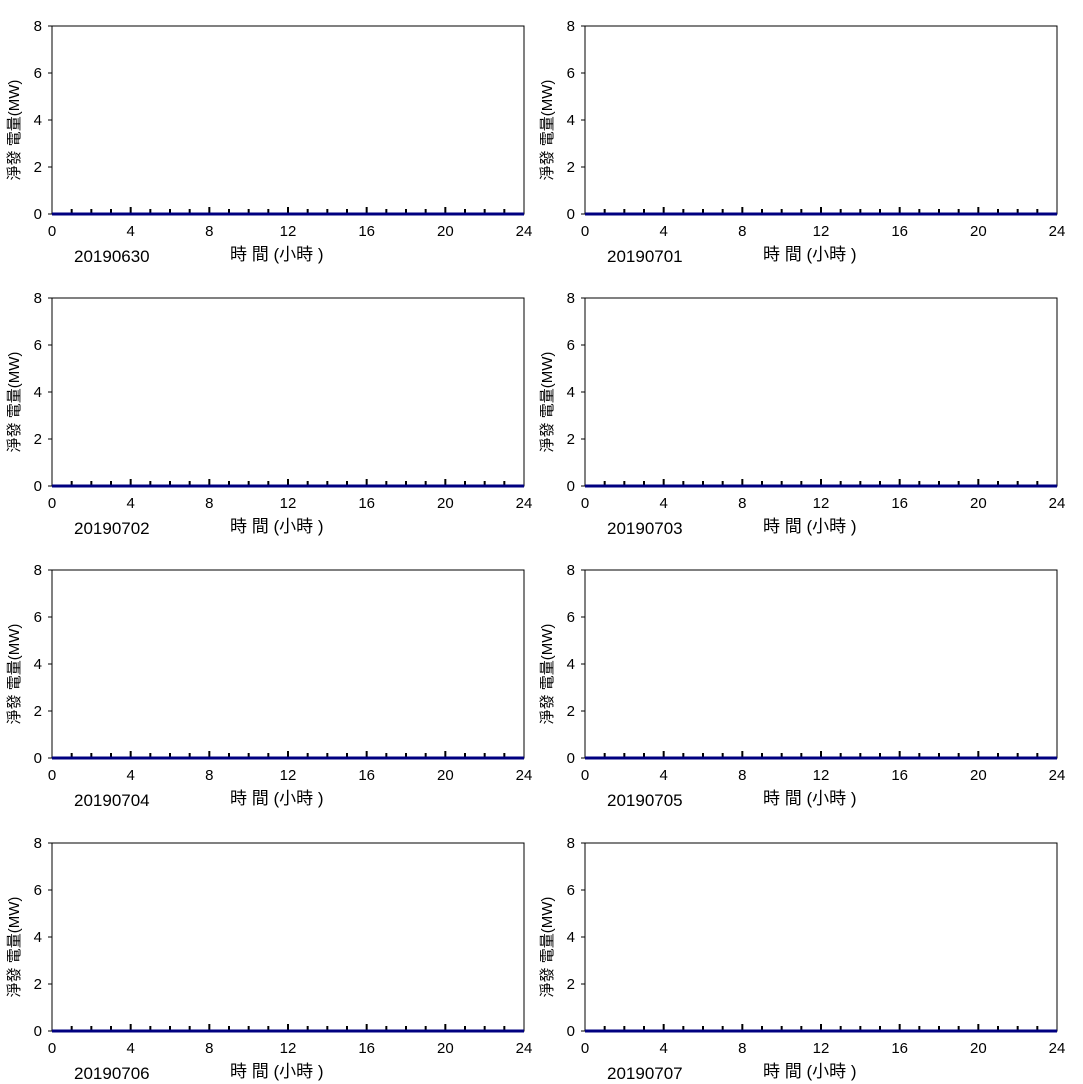 Image resolution: width=1083 pixels, height=1084 pixels. What do you see at coordinates (112, 800) in the screenshot?
I see `subplot-date-label: 20190704` at bounding box center [112, 800].